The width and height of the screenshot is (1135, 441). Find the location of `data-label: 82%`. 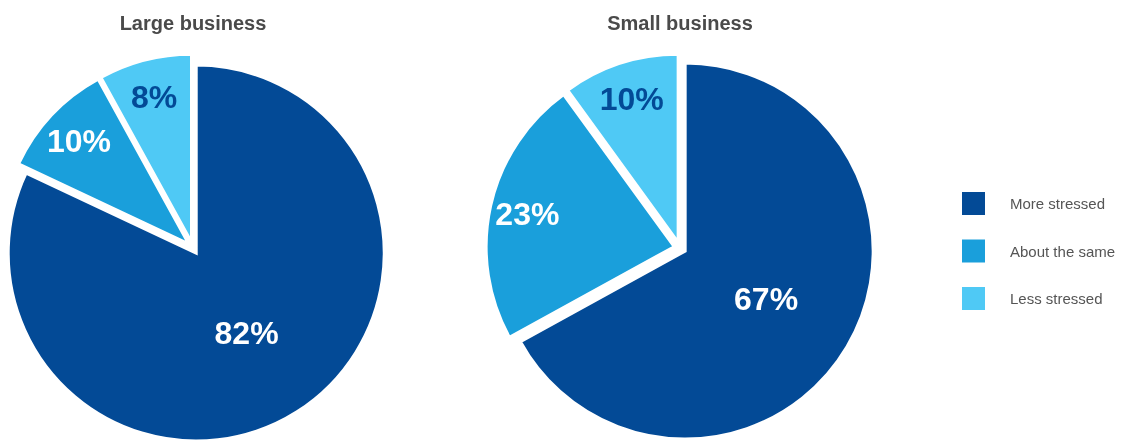

data-label: 82% is located at coordinates (246, 332).